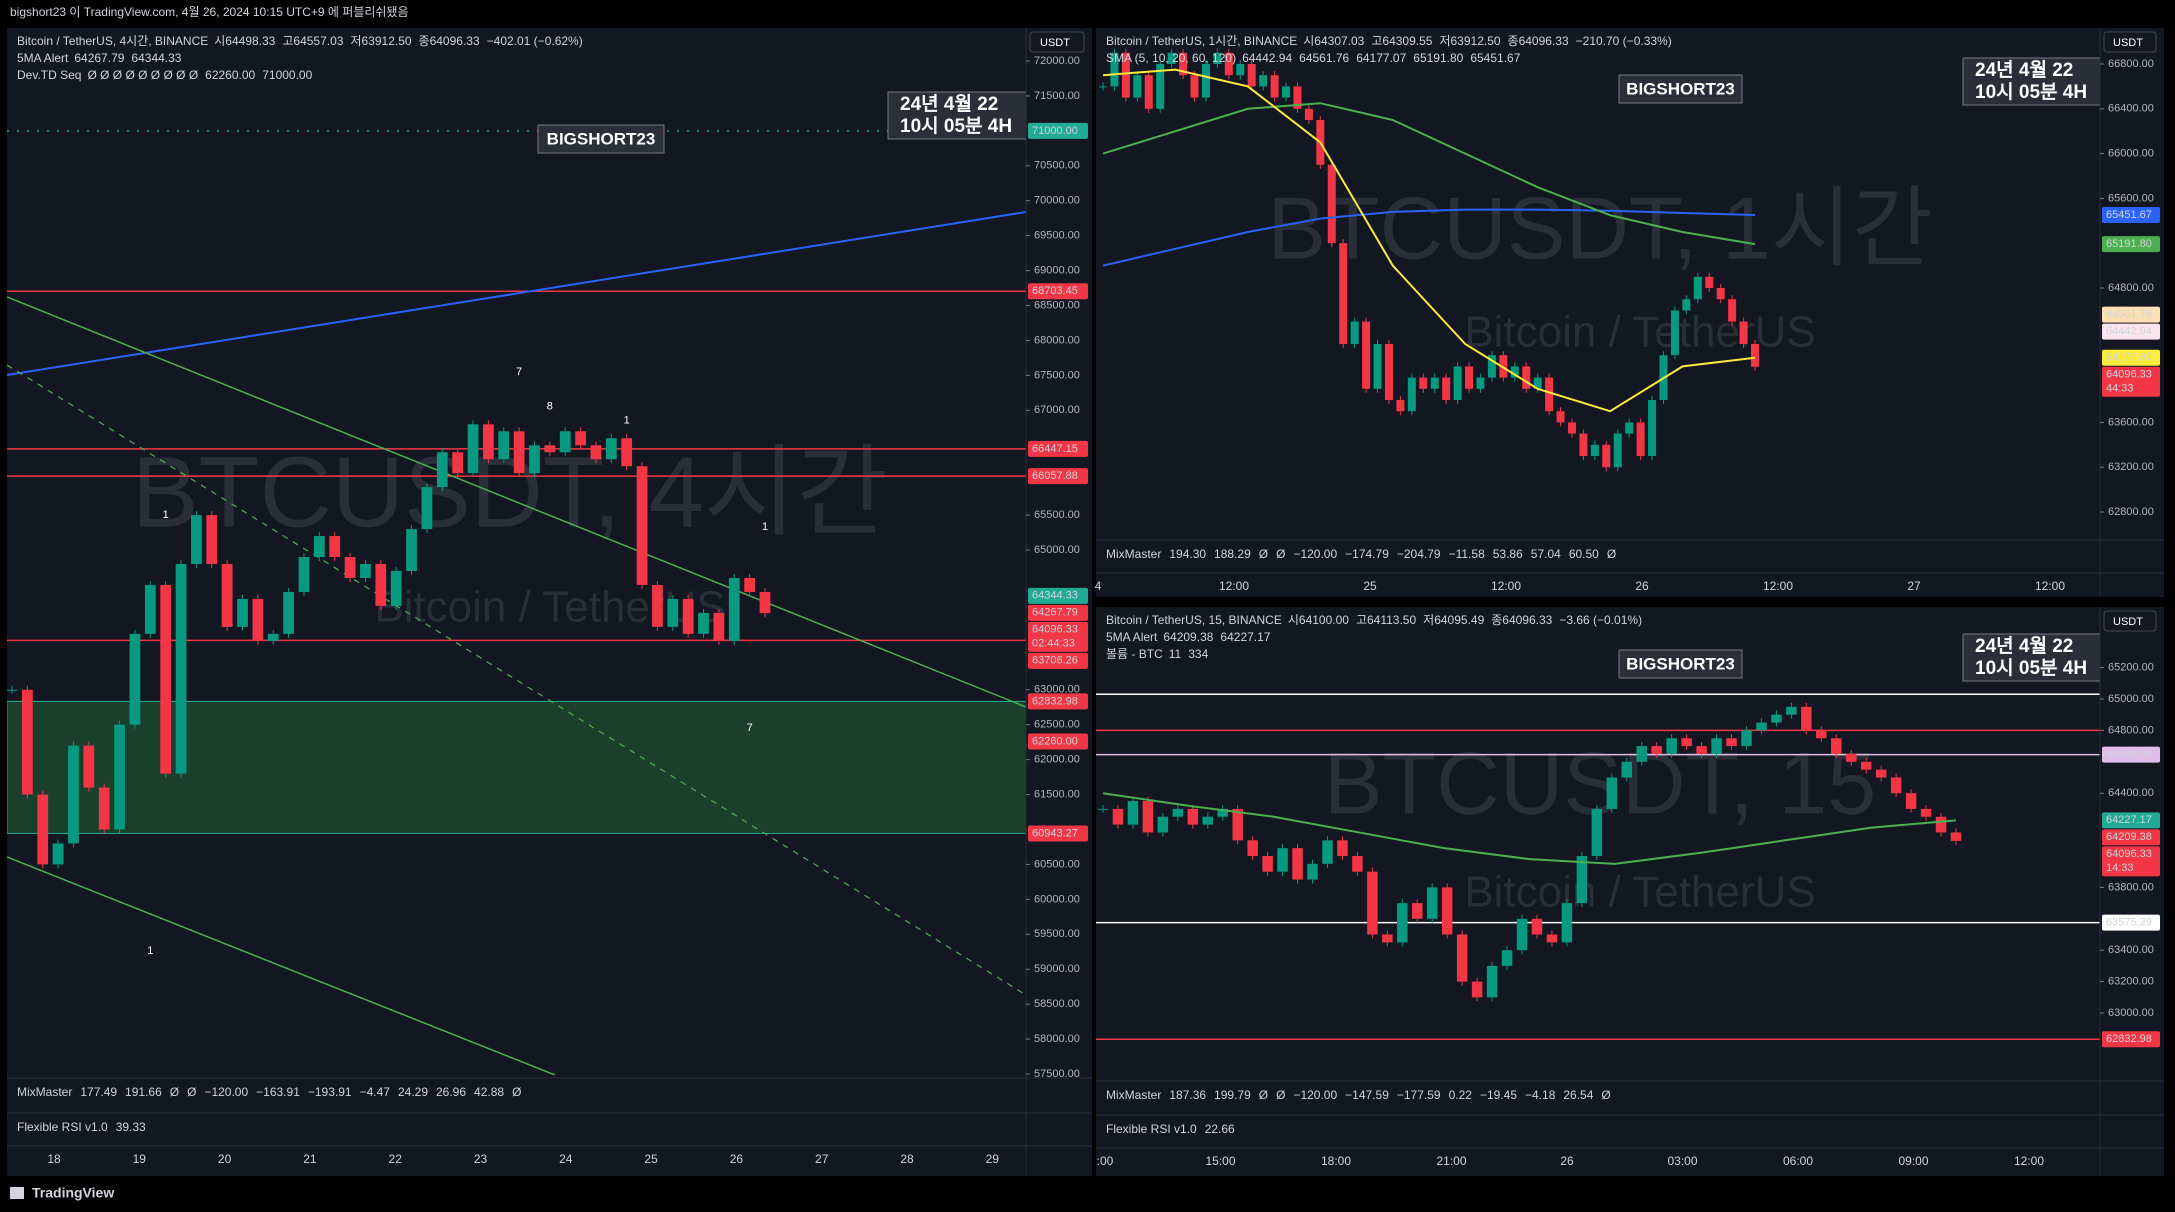  What do you see at coordinates (330, 1092) in the screenshot?
I see `indicator-value: −193.91` at bounding box center [330, 1092].